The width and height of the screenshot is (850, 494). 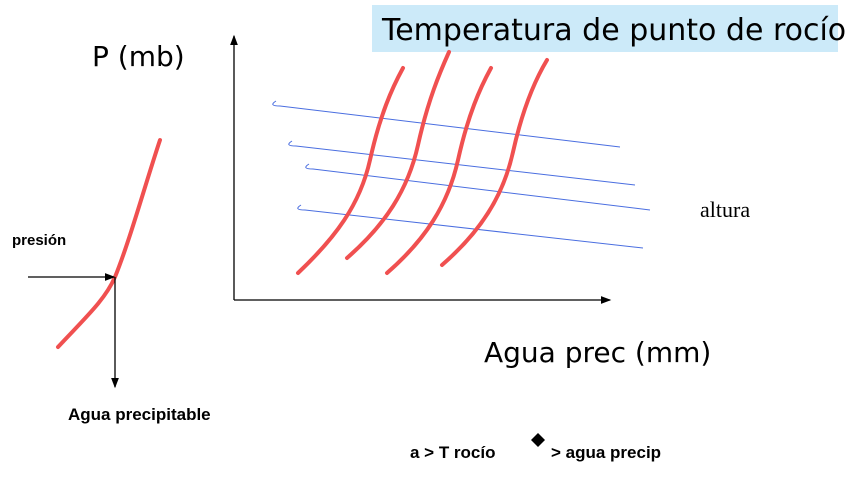 I want to click on title: Temperatura de punto de rocío, so click(x=613, y=30).